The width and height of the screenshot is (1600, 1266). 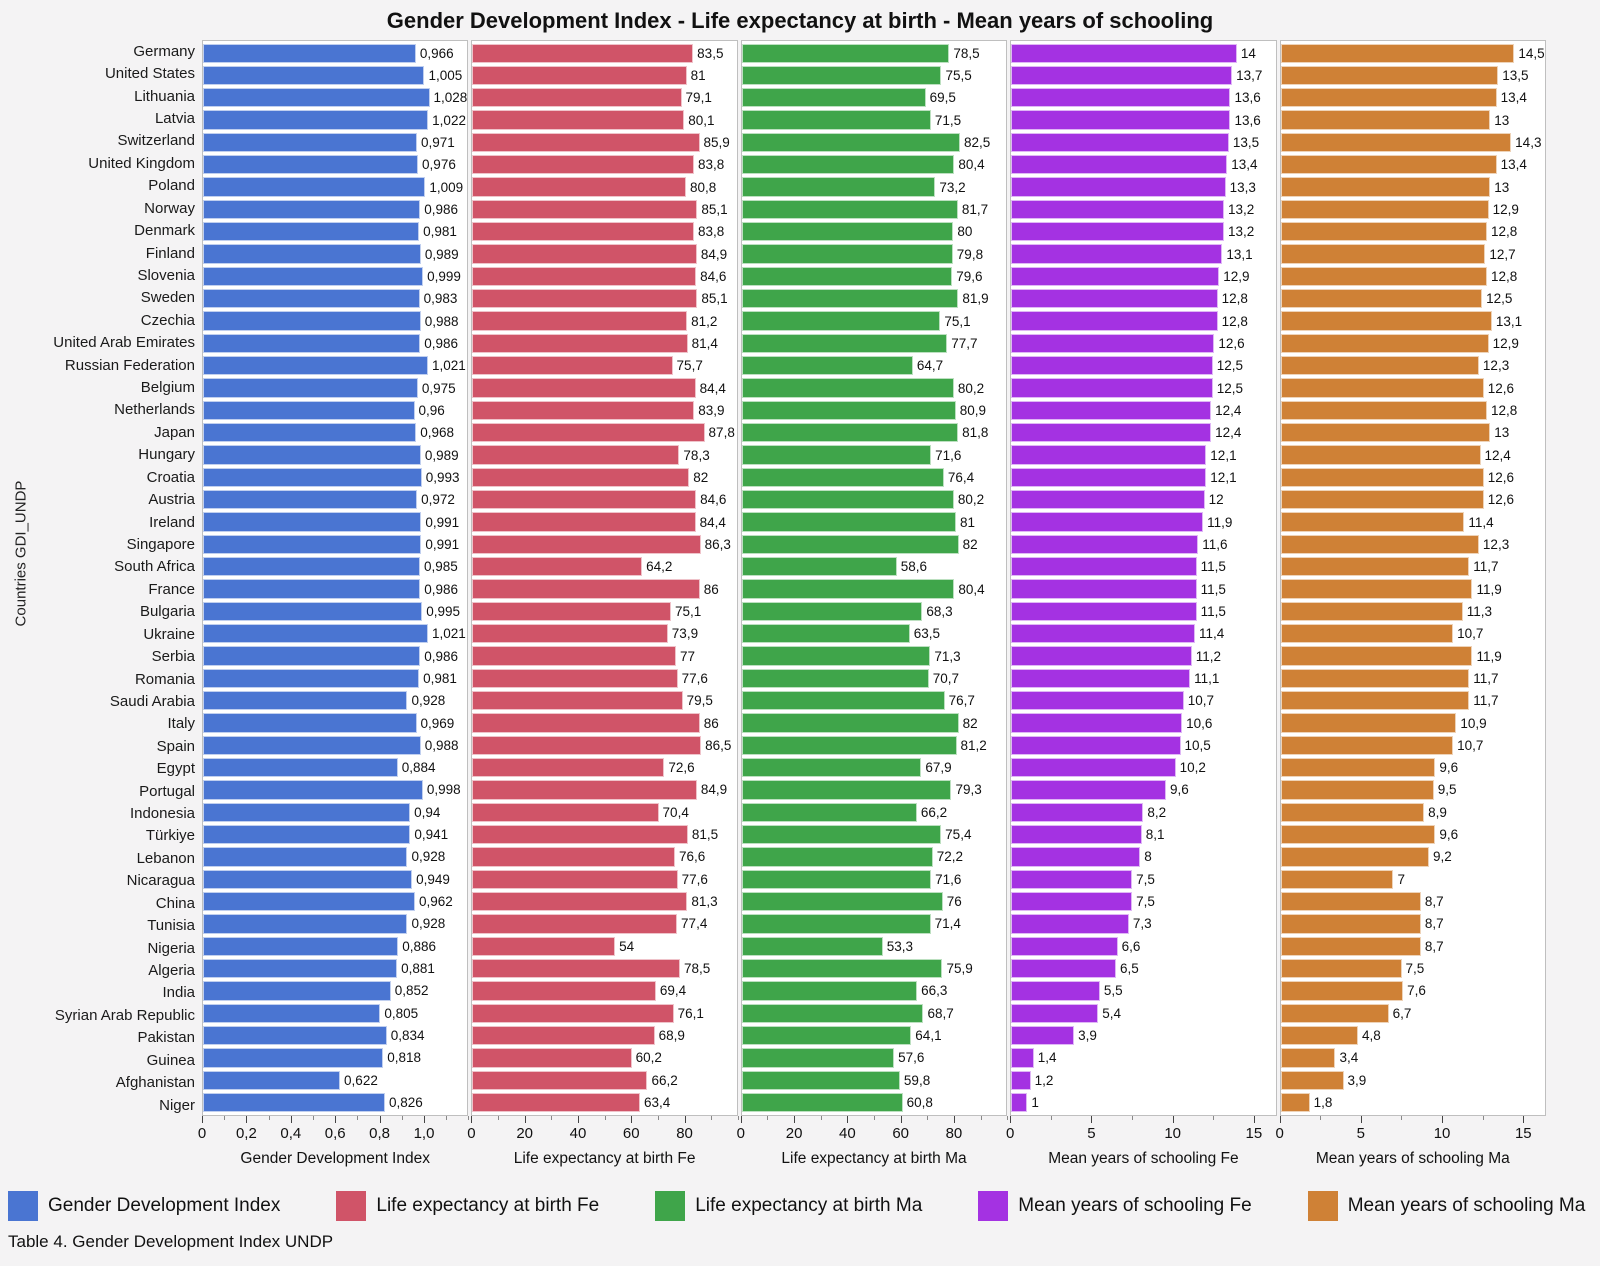 I want to click on bar-row: 13,4, so click(x=1412, y=165).